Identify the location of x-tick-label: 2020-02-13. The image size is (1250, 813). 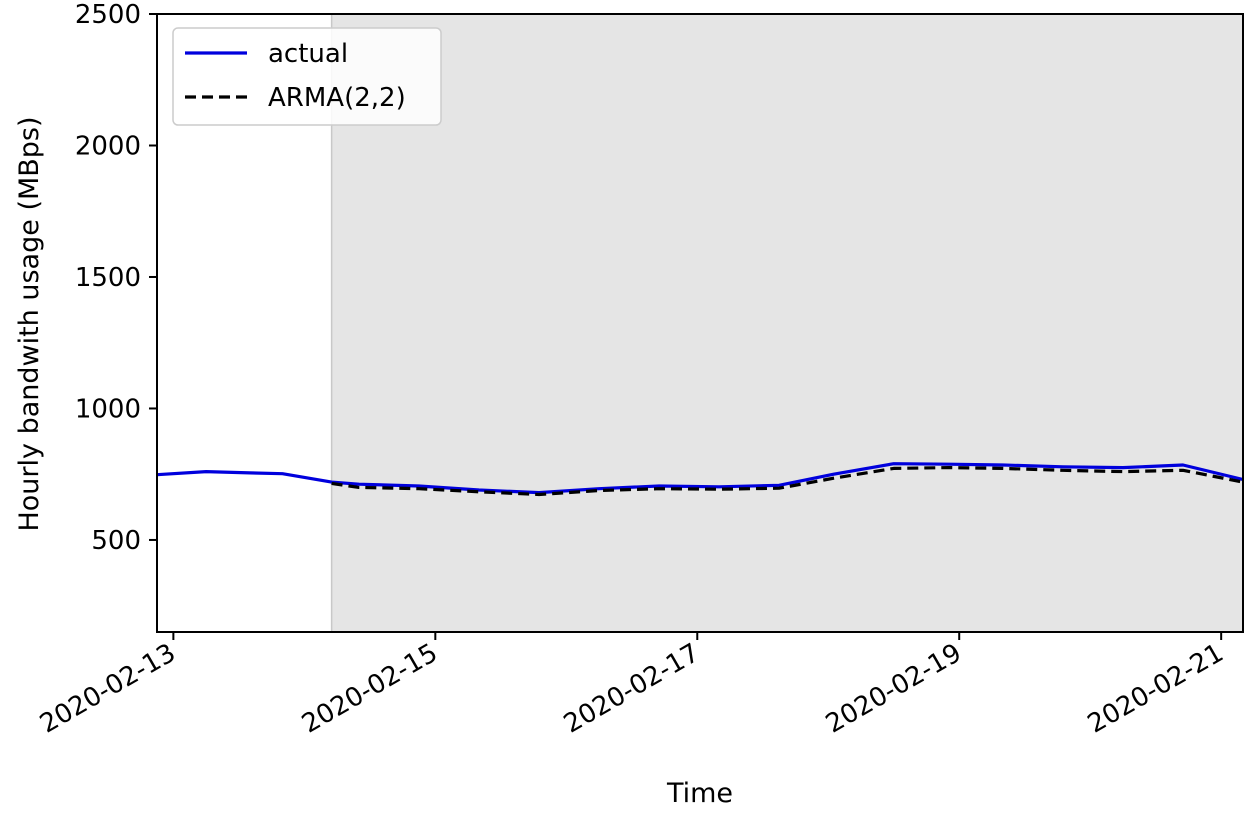
(108, 689).